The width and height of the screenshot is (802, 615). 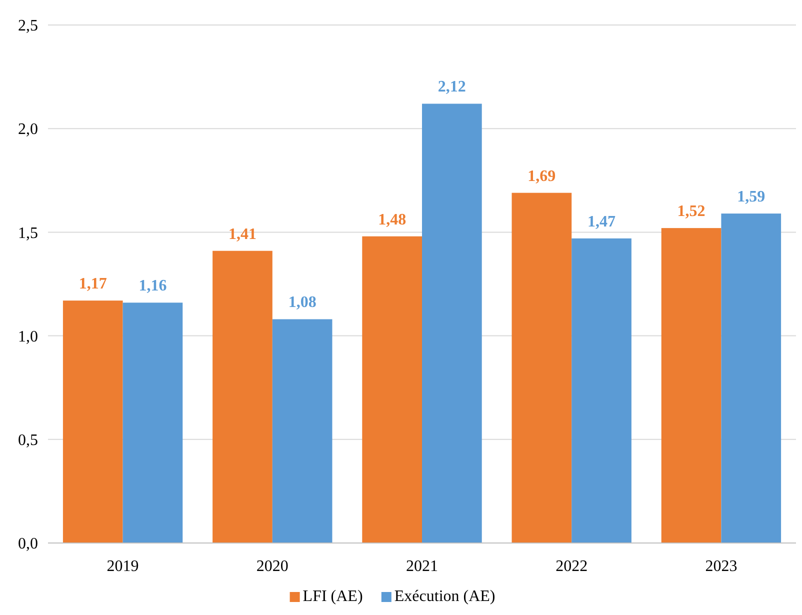 I want to click on y-tick-label: 2,5, so click(x=28, y=26).